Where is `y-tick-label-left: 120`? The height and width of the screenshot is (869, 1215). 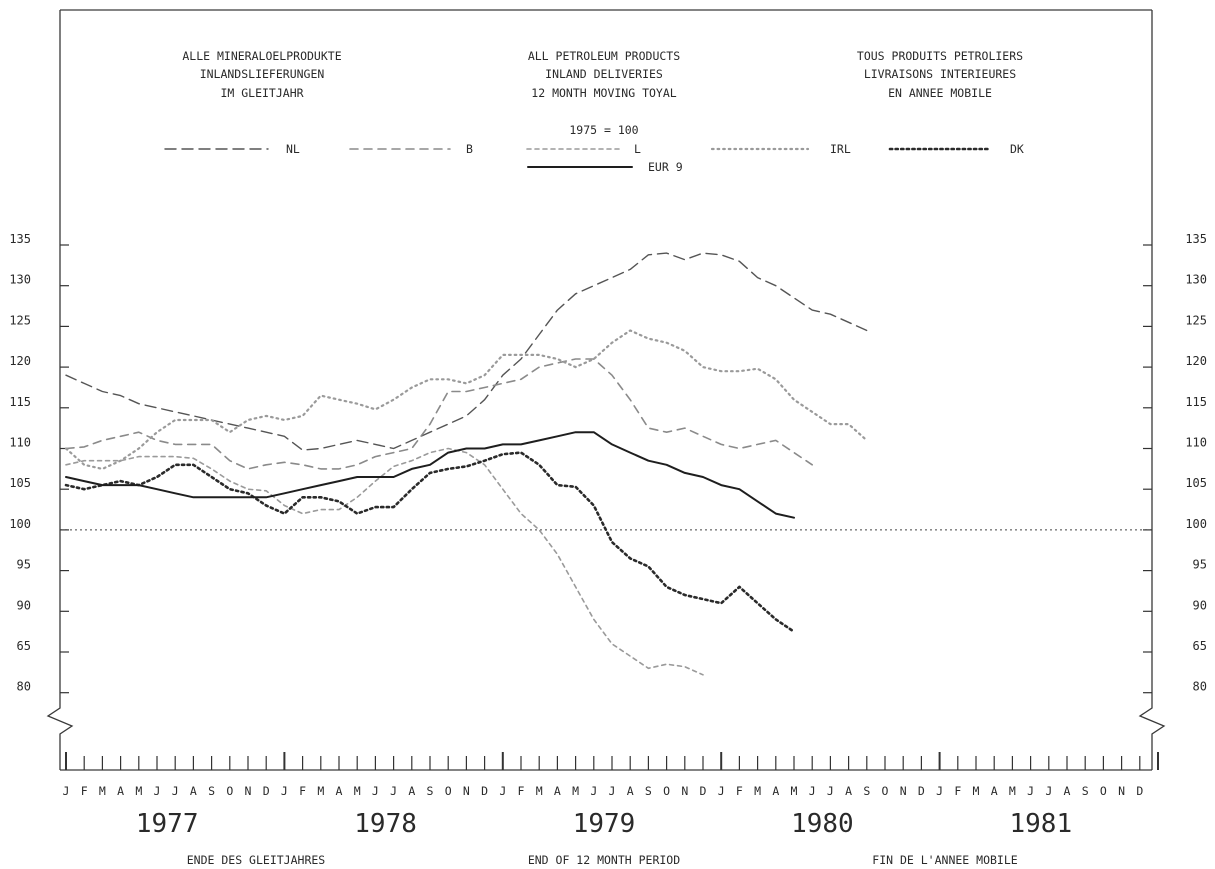
y-tick-label-left: 120 is located at coordinates (20, 361).